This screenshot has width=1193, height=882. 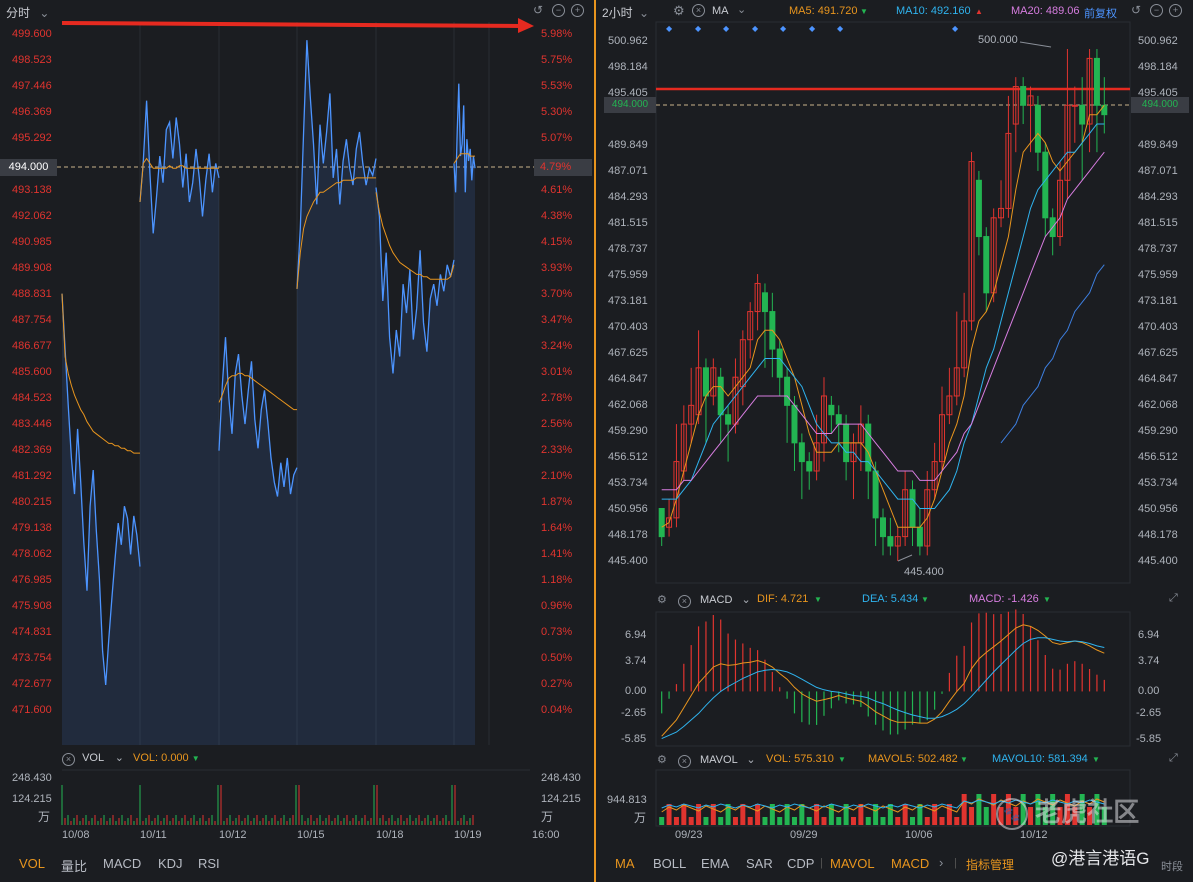 I want to click on chevron-right-icon: ›, so click(x=941, y=862).